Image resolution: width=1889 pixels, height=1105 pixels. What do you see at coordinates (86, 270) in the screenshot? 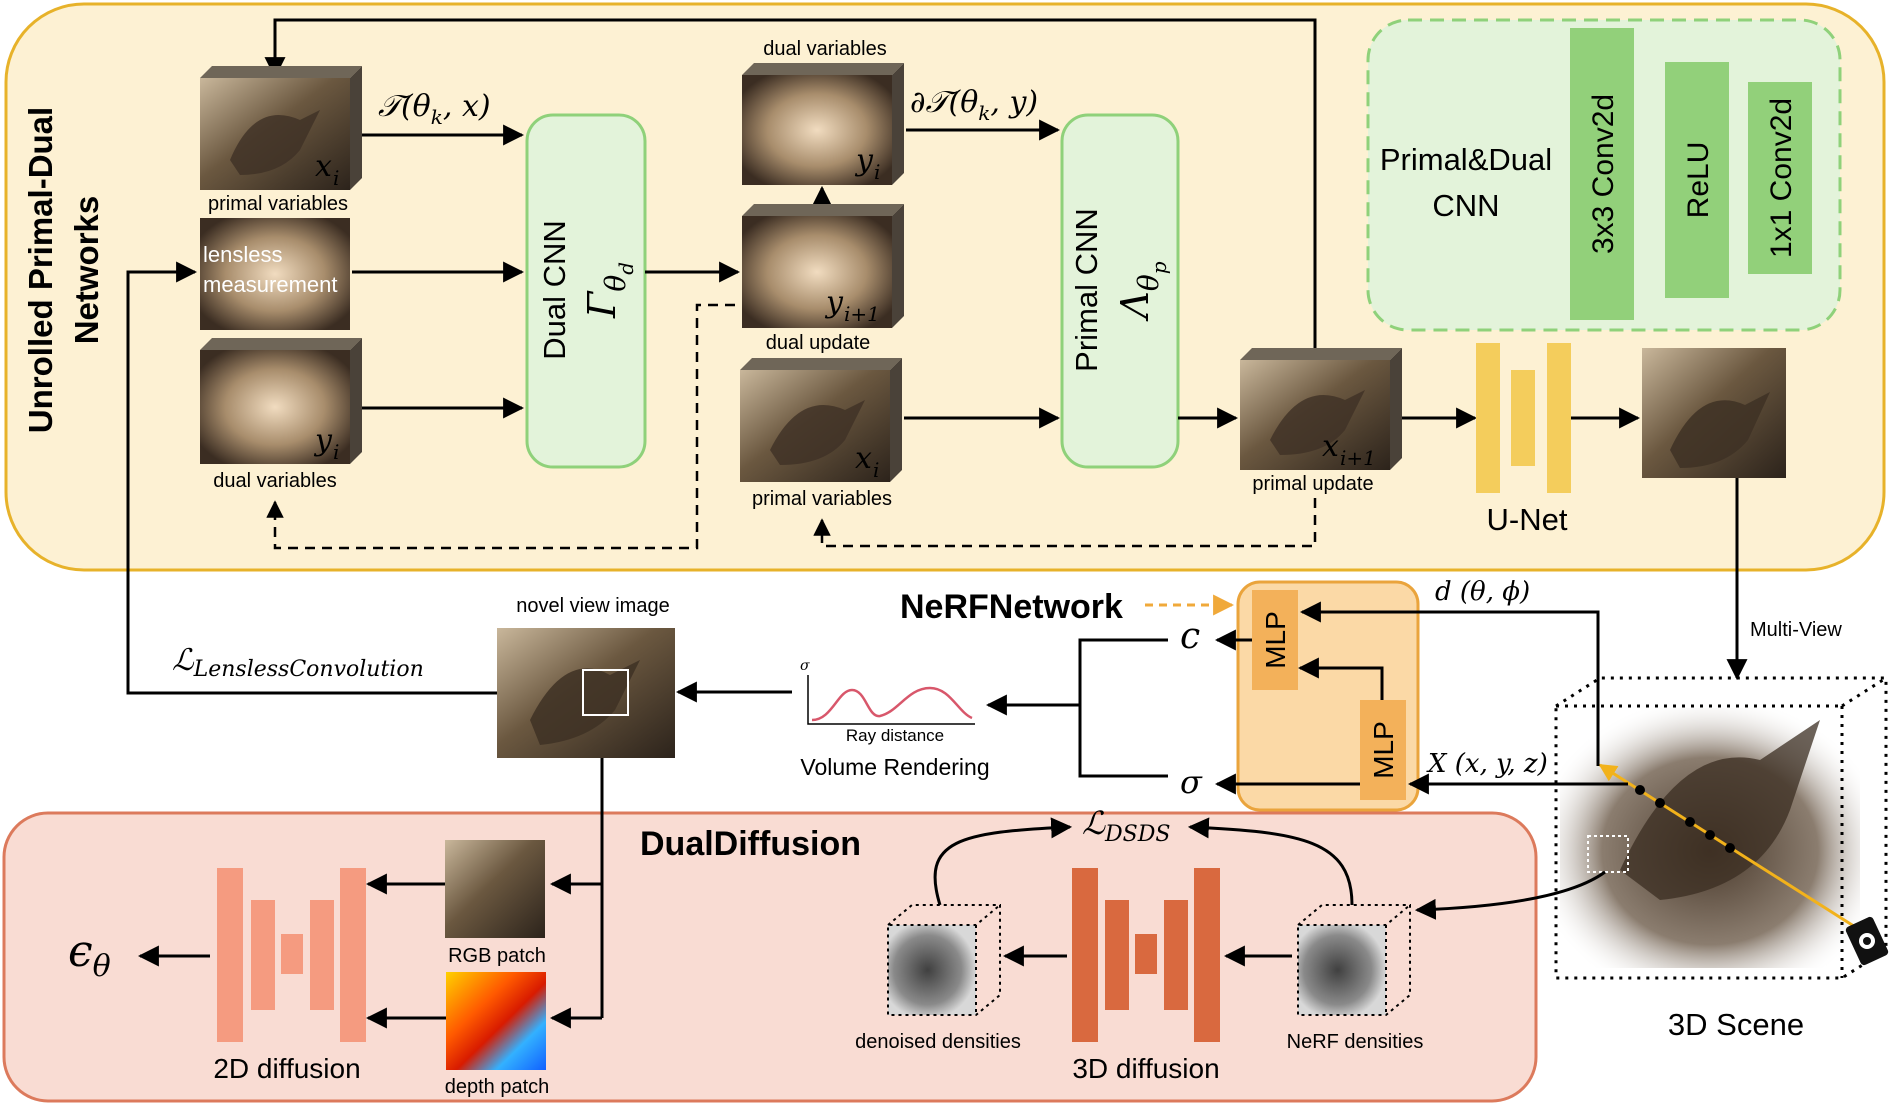
I see `unrolled-title-line2: Networks` at bounding box center [86, 270].